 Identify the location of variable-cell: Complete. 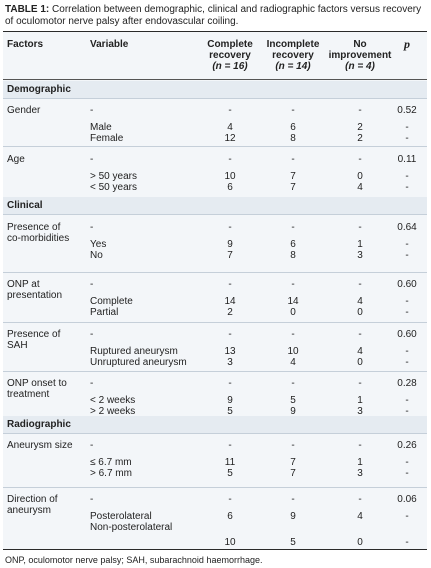
(111, 301).